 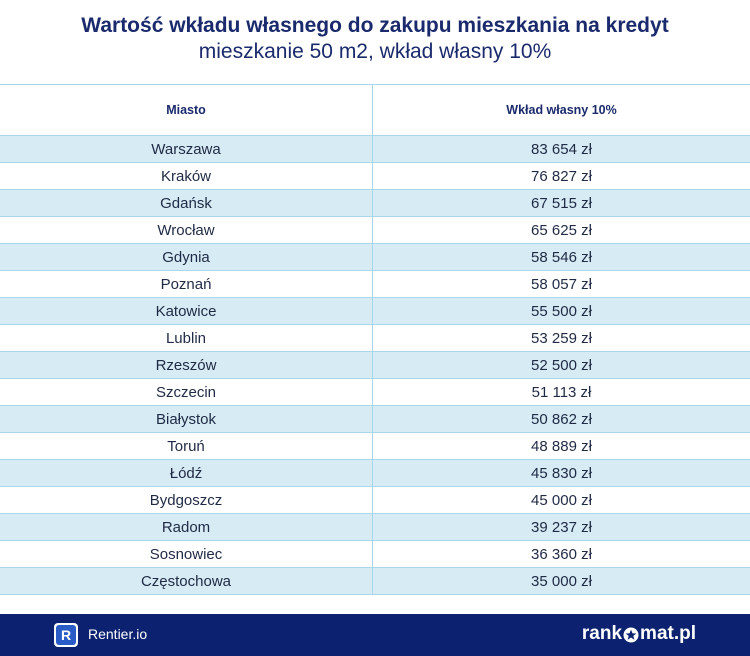 What do you see at coordinates (375, 284) in the screenshot?
I see `table-row: Poznań 58 057 zł` at bounding box center [375, 284].